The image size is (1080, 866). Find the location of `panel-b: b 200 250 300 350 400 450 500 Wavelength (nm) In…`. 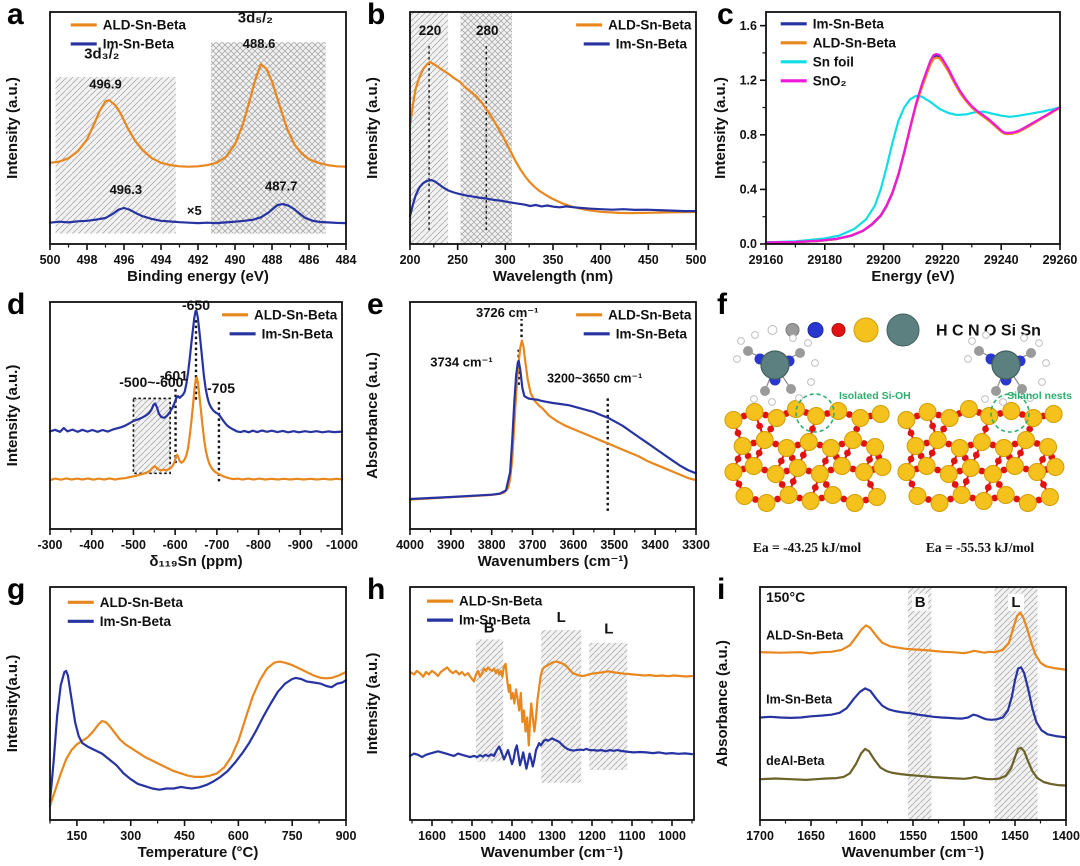

panel-b: b 200 250 300 350 400 450 500 Wavelength (nm) In… is located at coordinates (535, 145).